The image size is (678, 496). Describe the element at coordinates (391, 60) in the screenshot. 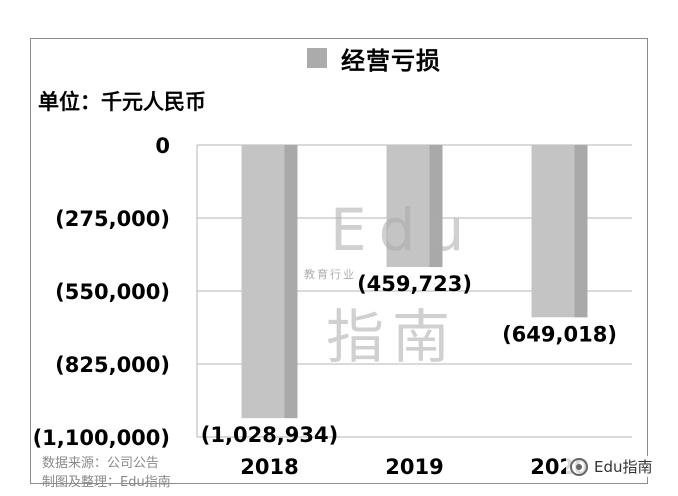

I see `legend-label: 经营亏损` at that location.